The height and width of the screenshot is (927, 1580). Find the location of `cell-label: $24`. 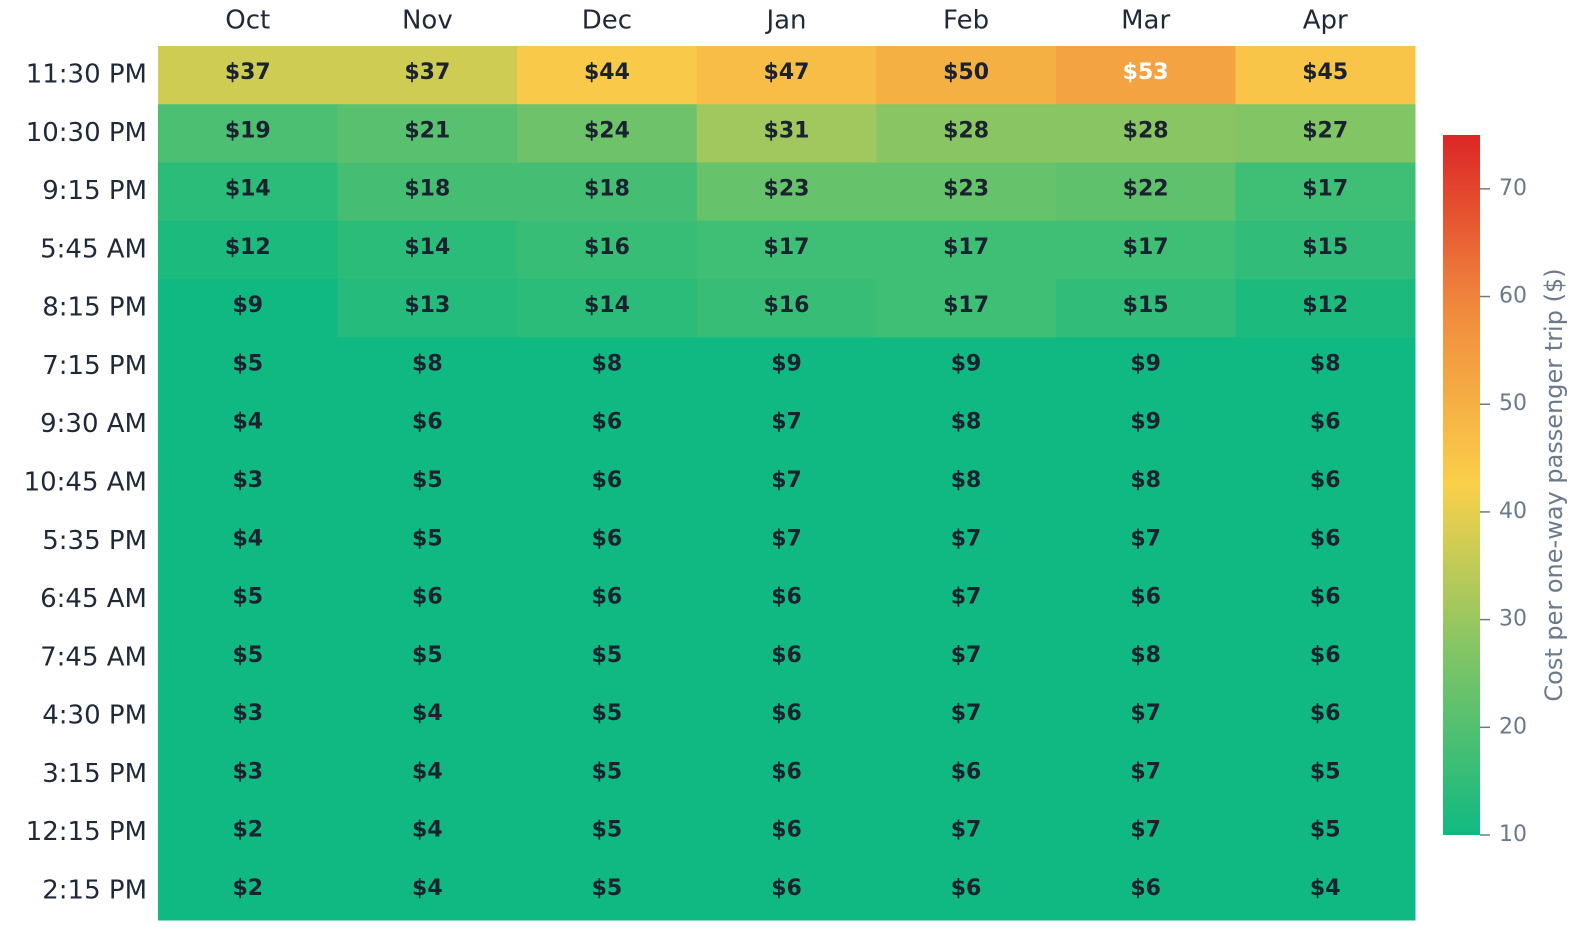

cell-label: $24 is located at coordinates (607, 130).